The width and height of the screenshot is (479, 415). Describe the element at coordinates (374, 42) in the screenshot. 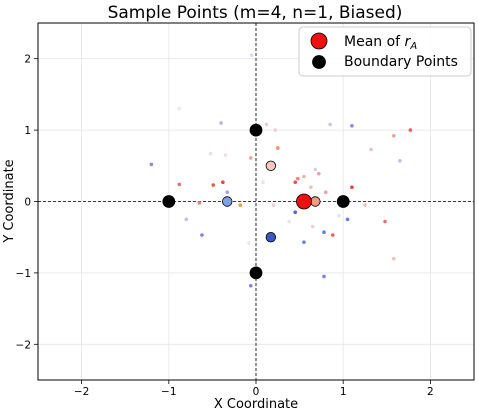

I see `legend-mean-label-prefix: Mean of` at that location.